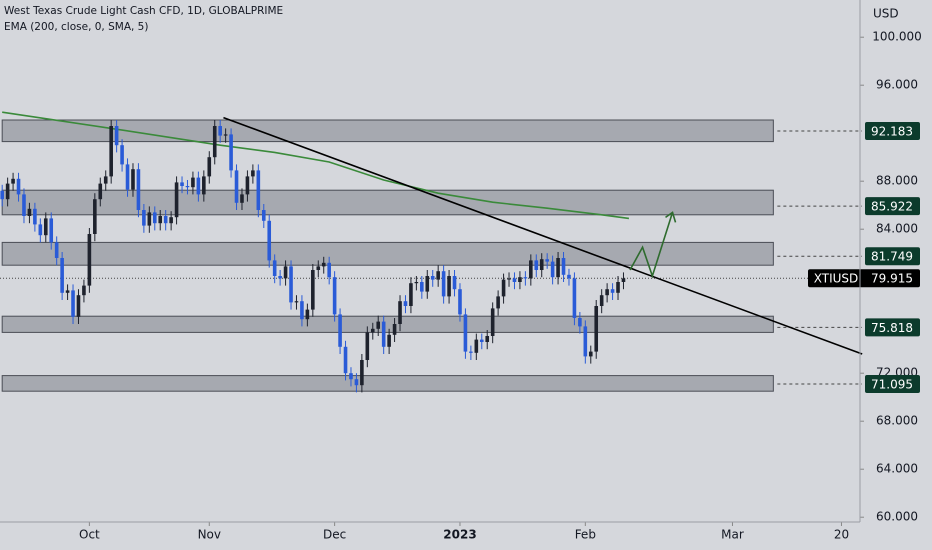 The width and height of the screenshot is (932, 550). I want to click on currency-label: USD, so click(886, 14).